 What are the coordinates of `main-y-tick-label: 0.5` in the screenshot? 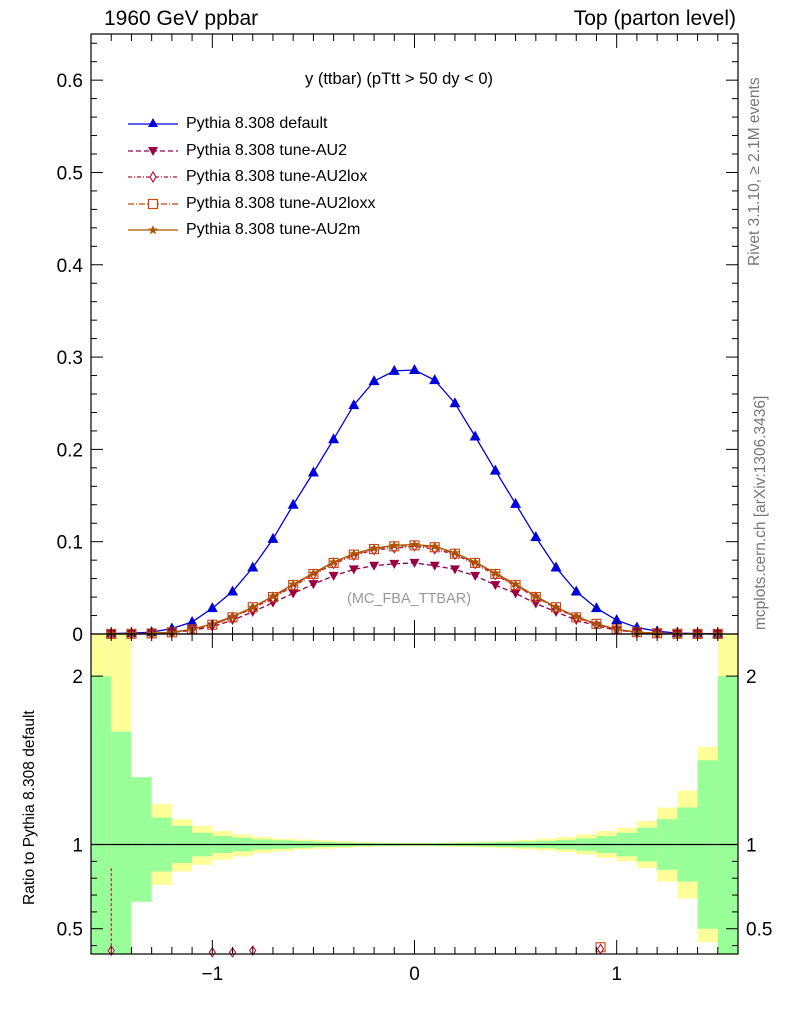 It's located at (70, 173).